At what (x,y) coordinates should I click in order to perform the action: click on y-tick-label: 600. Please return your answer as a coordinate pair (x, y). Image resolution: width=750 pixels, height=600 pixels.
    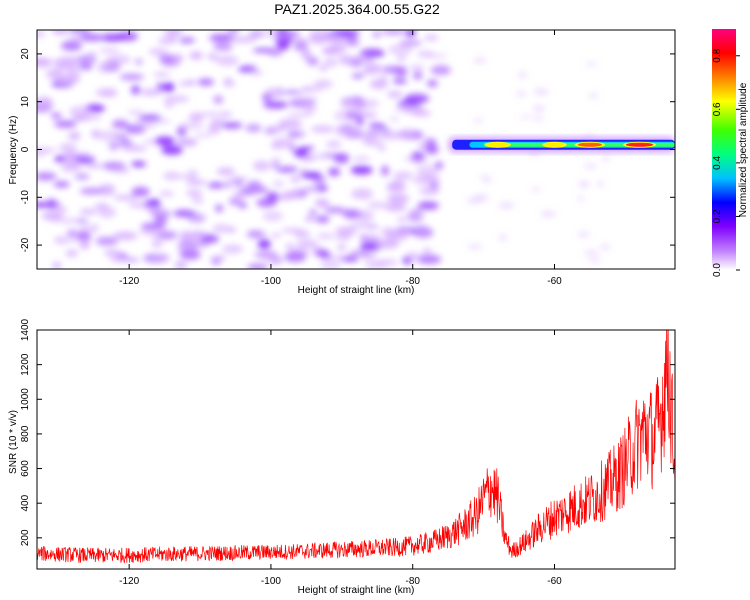
    Looking at the image, I should click on (25, 468).